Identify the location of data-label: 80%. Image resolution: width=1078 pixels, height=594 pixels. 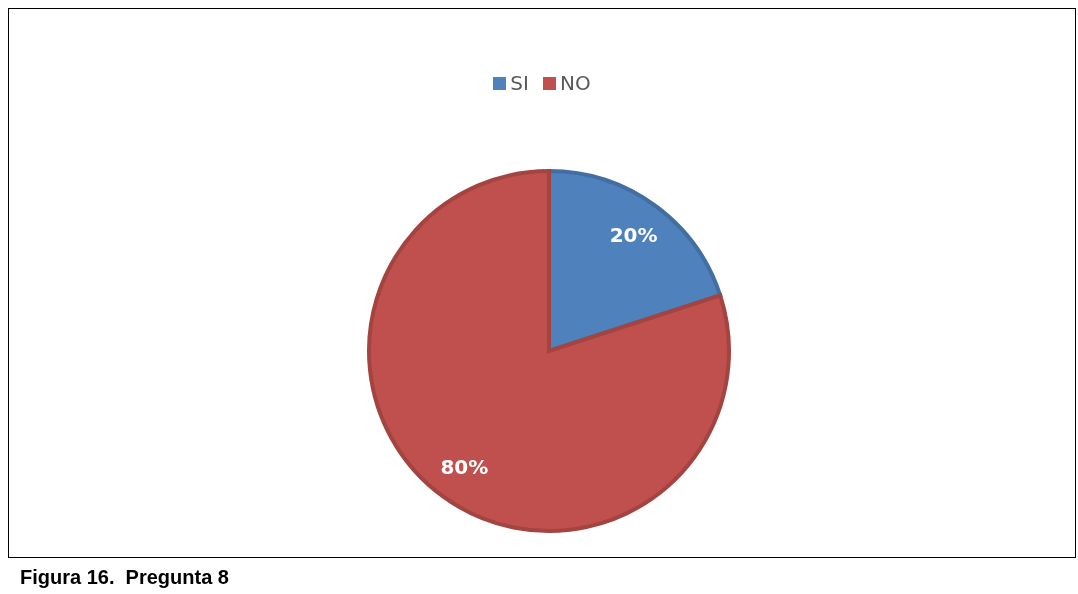
(464, 467).